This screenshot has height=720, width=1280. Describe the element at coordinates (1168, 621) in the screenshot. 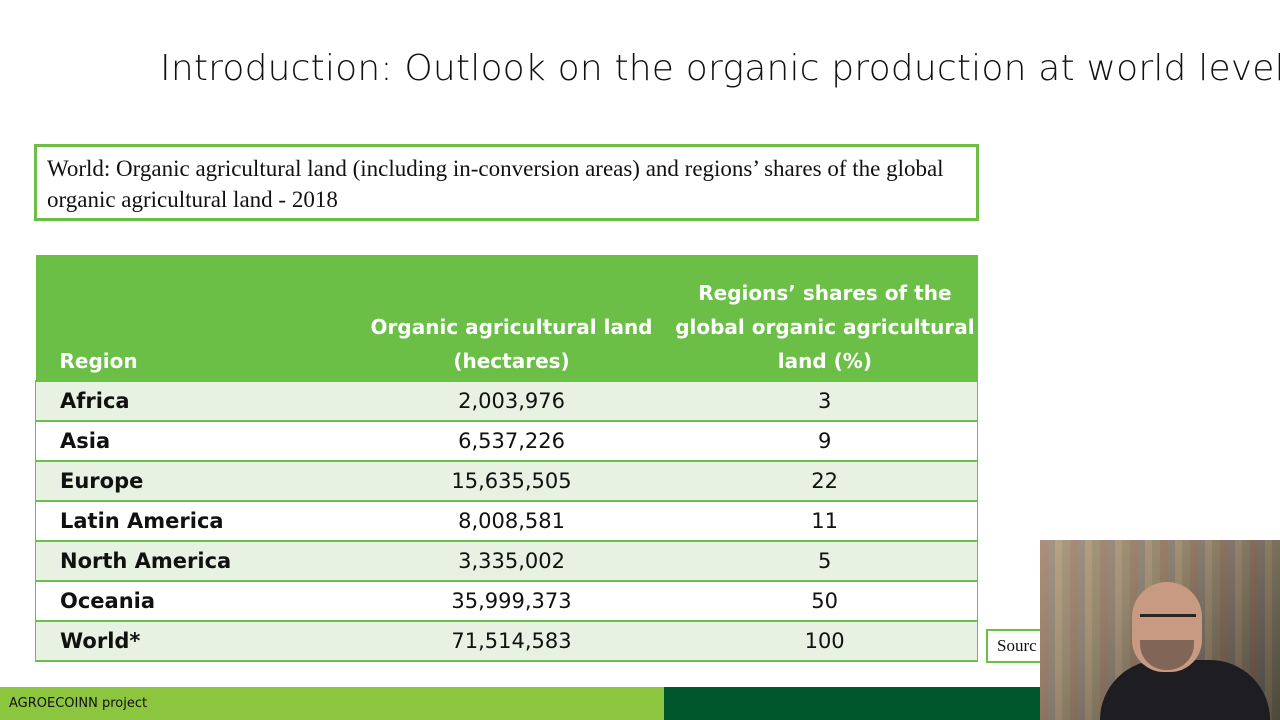

I see `glasses-icon` at that location.